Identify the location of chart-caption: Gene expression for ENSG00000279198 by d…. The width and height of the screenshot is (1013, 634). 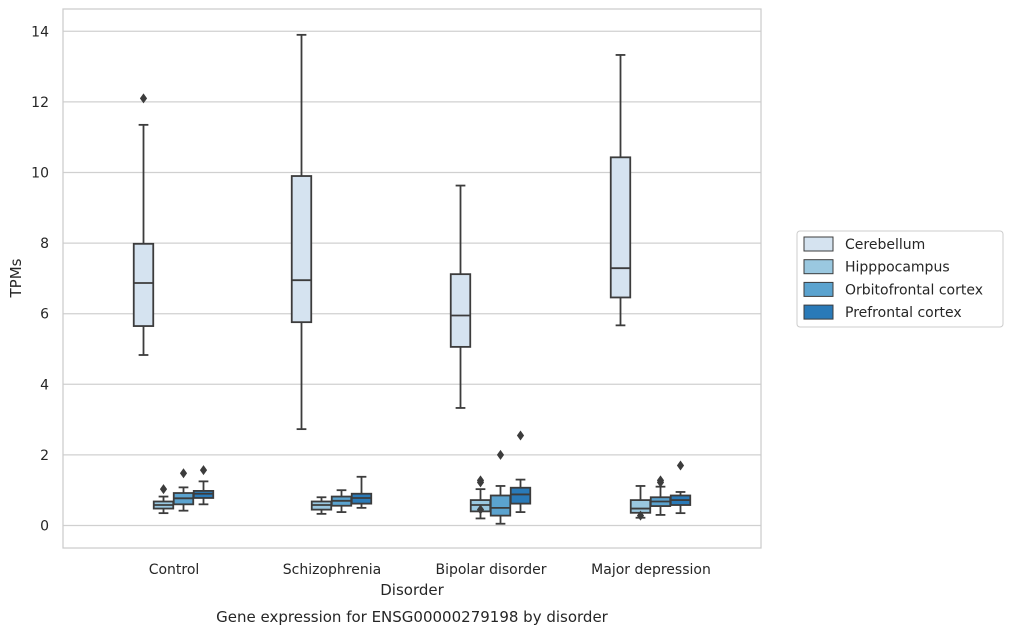
(412, 617).